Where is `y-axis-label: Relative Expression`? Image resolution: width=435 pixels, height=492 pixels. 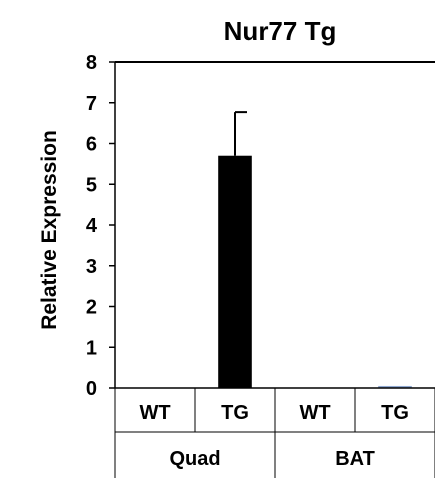 y-axis-label: Relative Expression is located at coordinates (49, 230).